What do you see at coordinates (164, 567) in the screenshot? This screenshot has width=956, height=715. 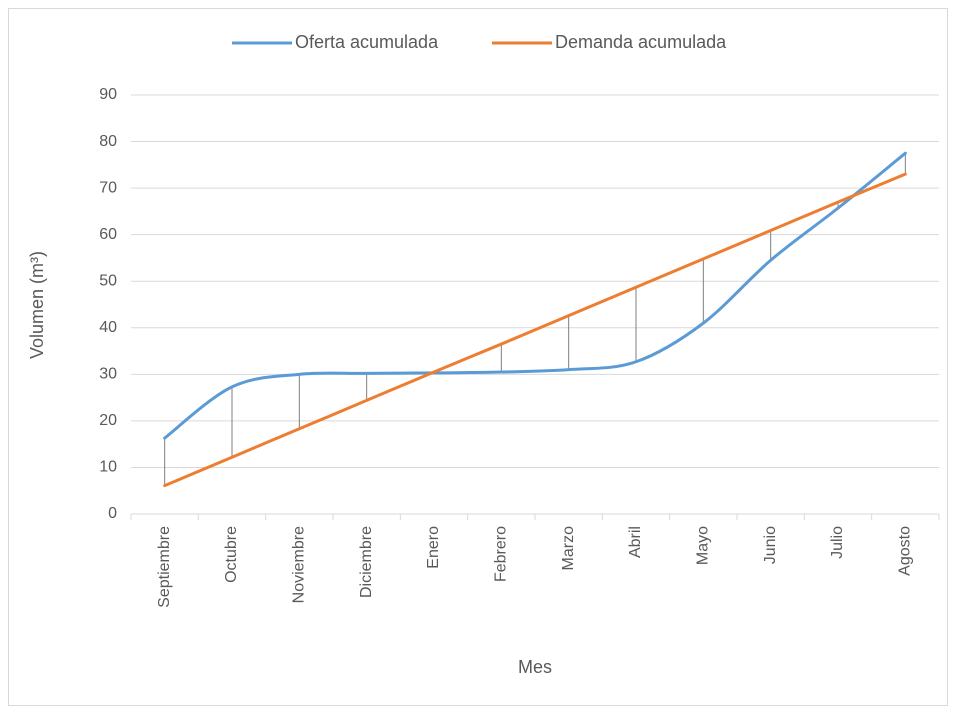 I see `x-tick-label: Septiembre` at bounding box center [164, 567].